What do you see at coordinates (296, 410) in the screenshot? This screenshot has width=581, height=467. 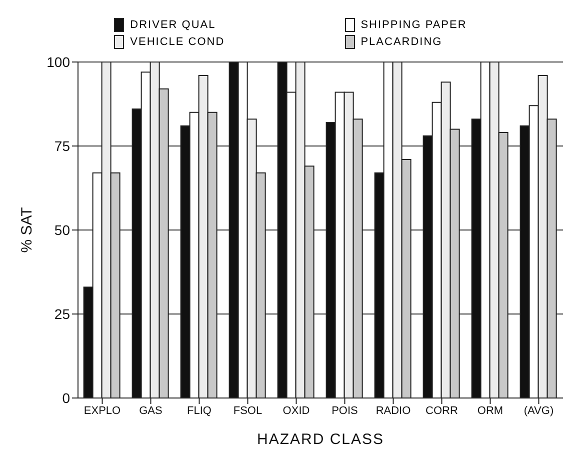 I see `x-tick-label: OXID` at bounding box center [296, 410].